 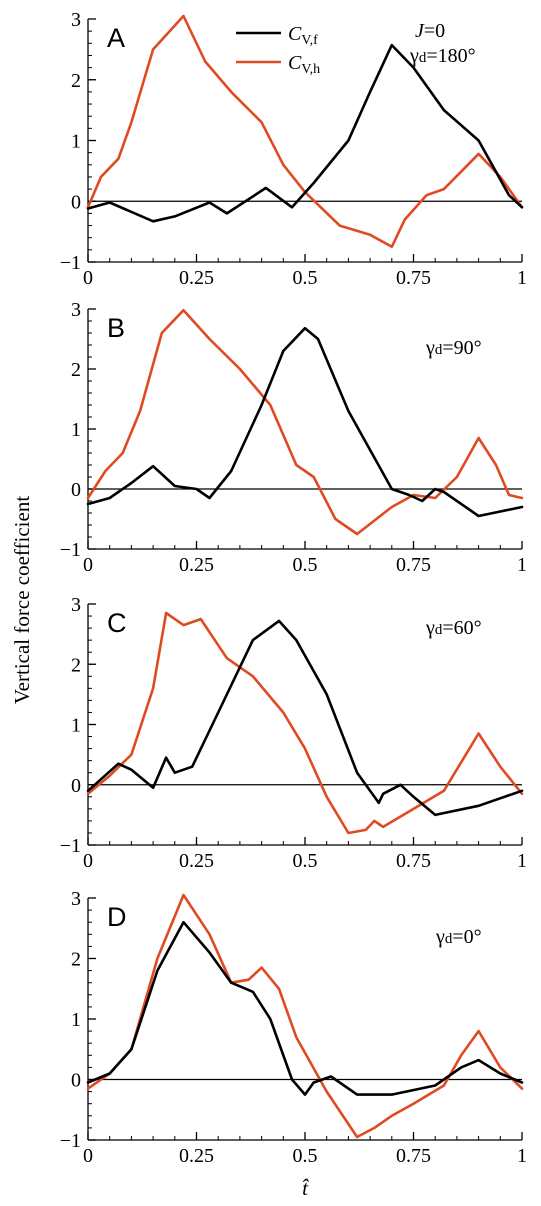 I want to click on panel-annotation: γd=180°, so click(x=442, y=56).